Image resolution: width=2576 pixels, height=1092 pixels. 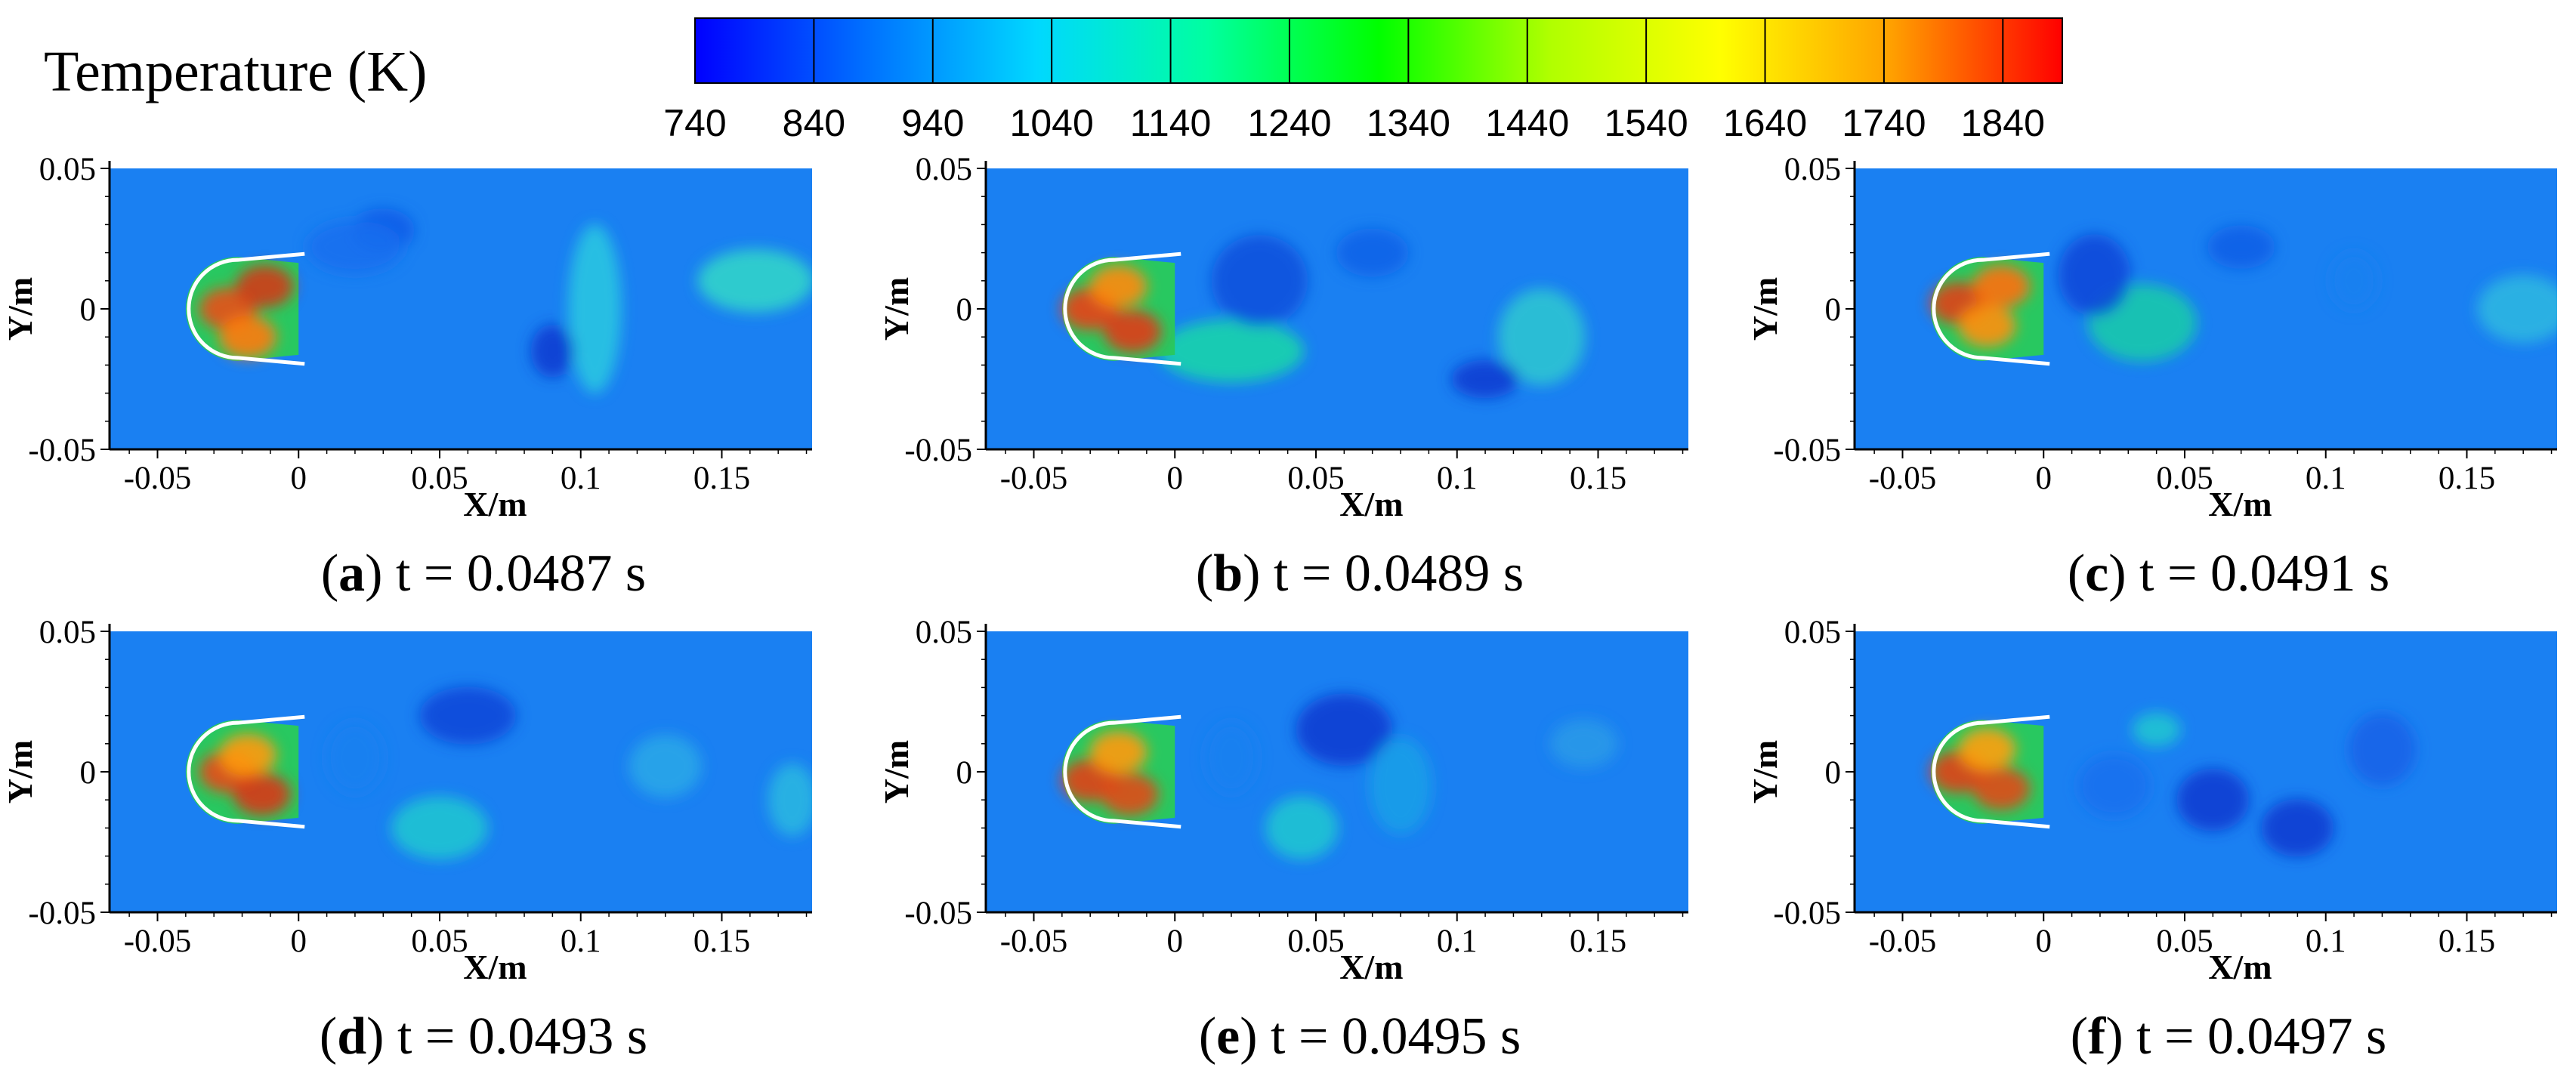 I want to click on panel-caption-a: (a) t = 0.0487 s, so click(x=483, y=574).